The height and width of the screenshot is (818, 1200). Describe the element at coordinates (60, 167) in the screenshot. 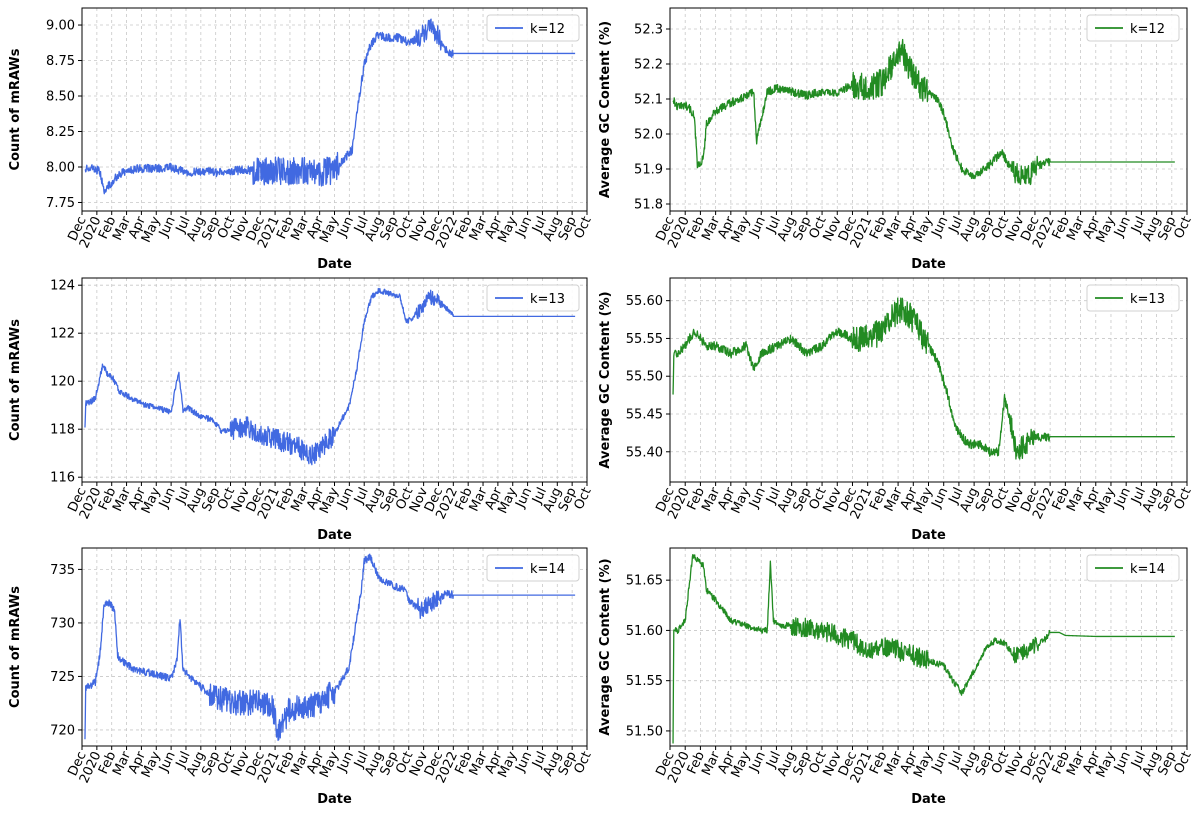

I see `y-tick-label: 8.00` at that location.